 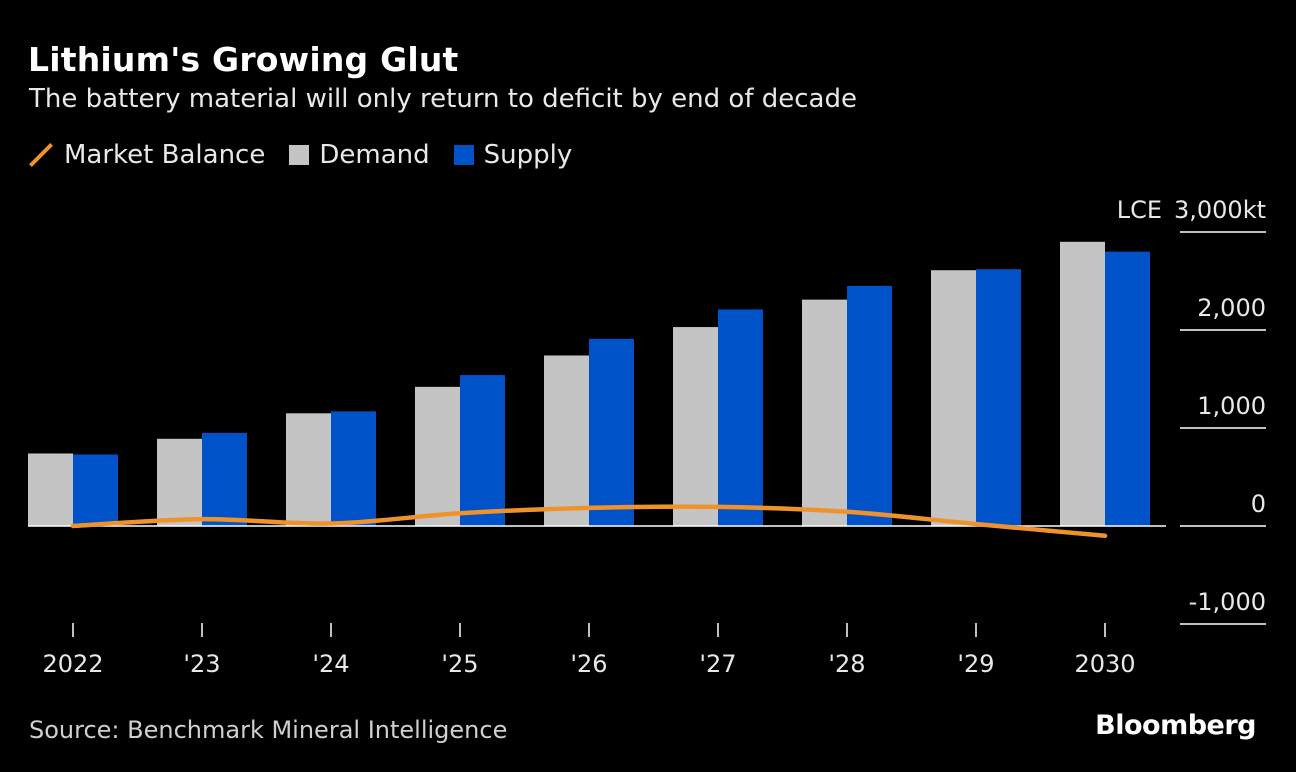 What do you see at coordinates (1231, 406) in the screenshot?
I see `y-tick-label-2: 1,000` at bounding box center [1231, 406].